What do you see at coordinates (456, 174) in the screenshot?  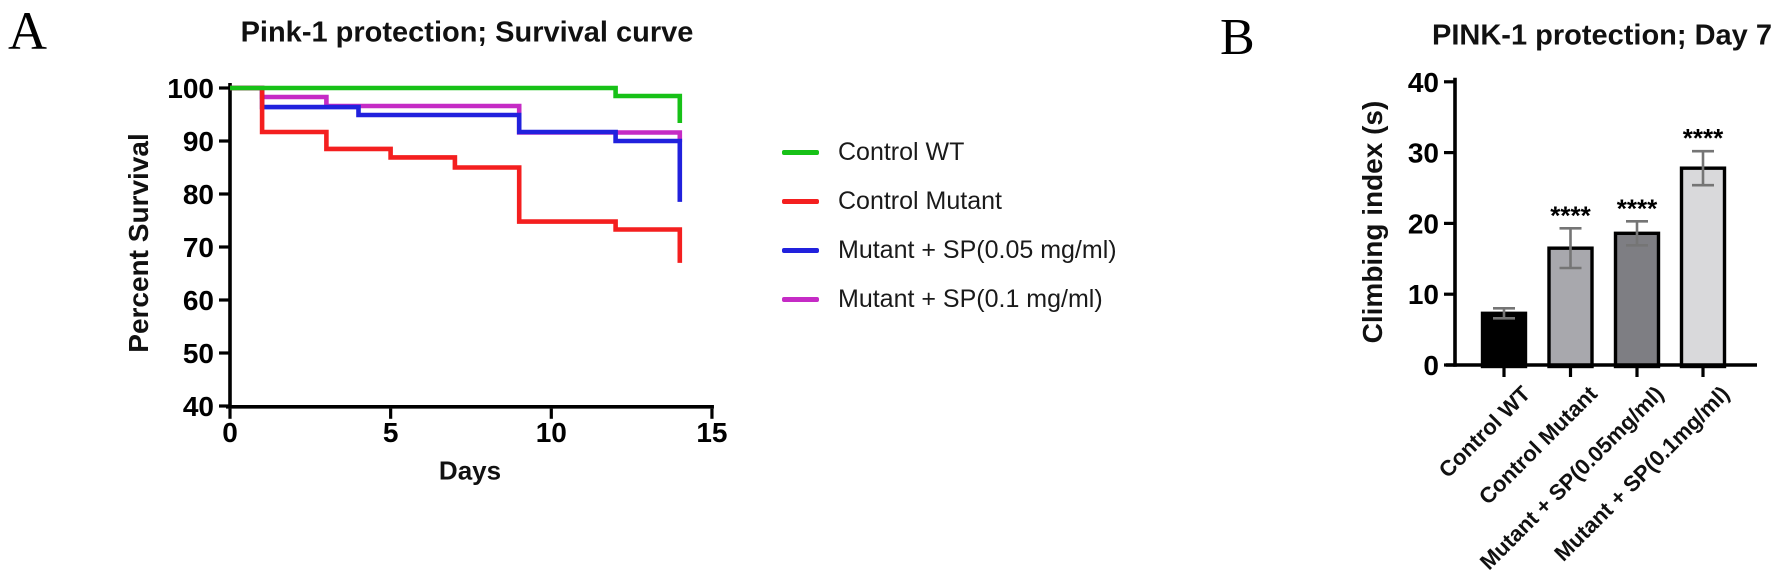 I see `survival-curve-control-mutant` at bounding box center [456, 174].